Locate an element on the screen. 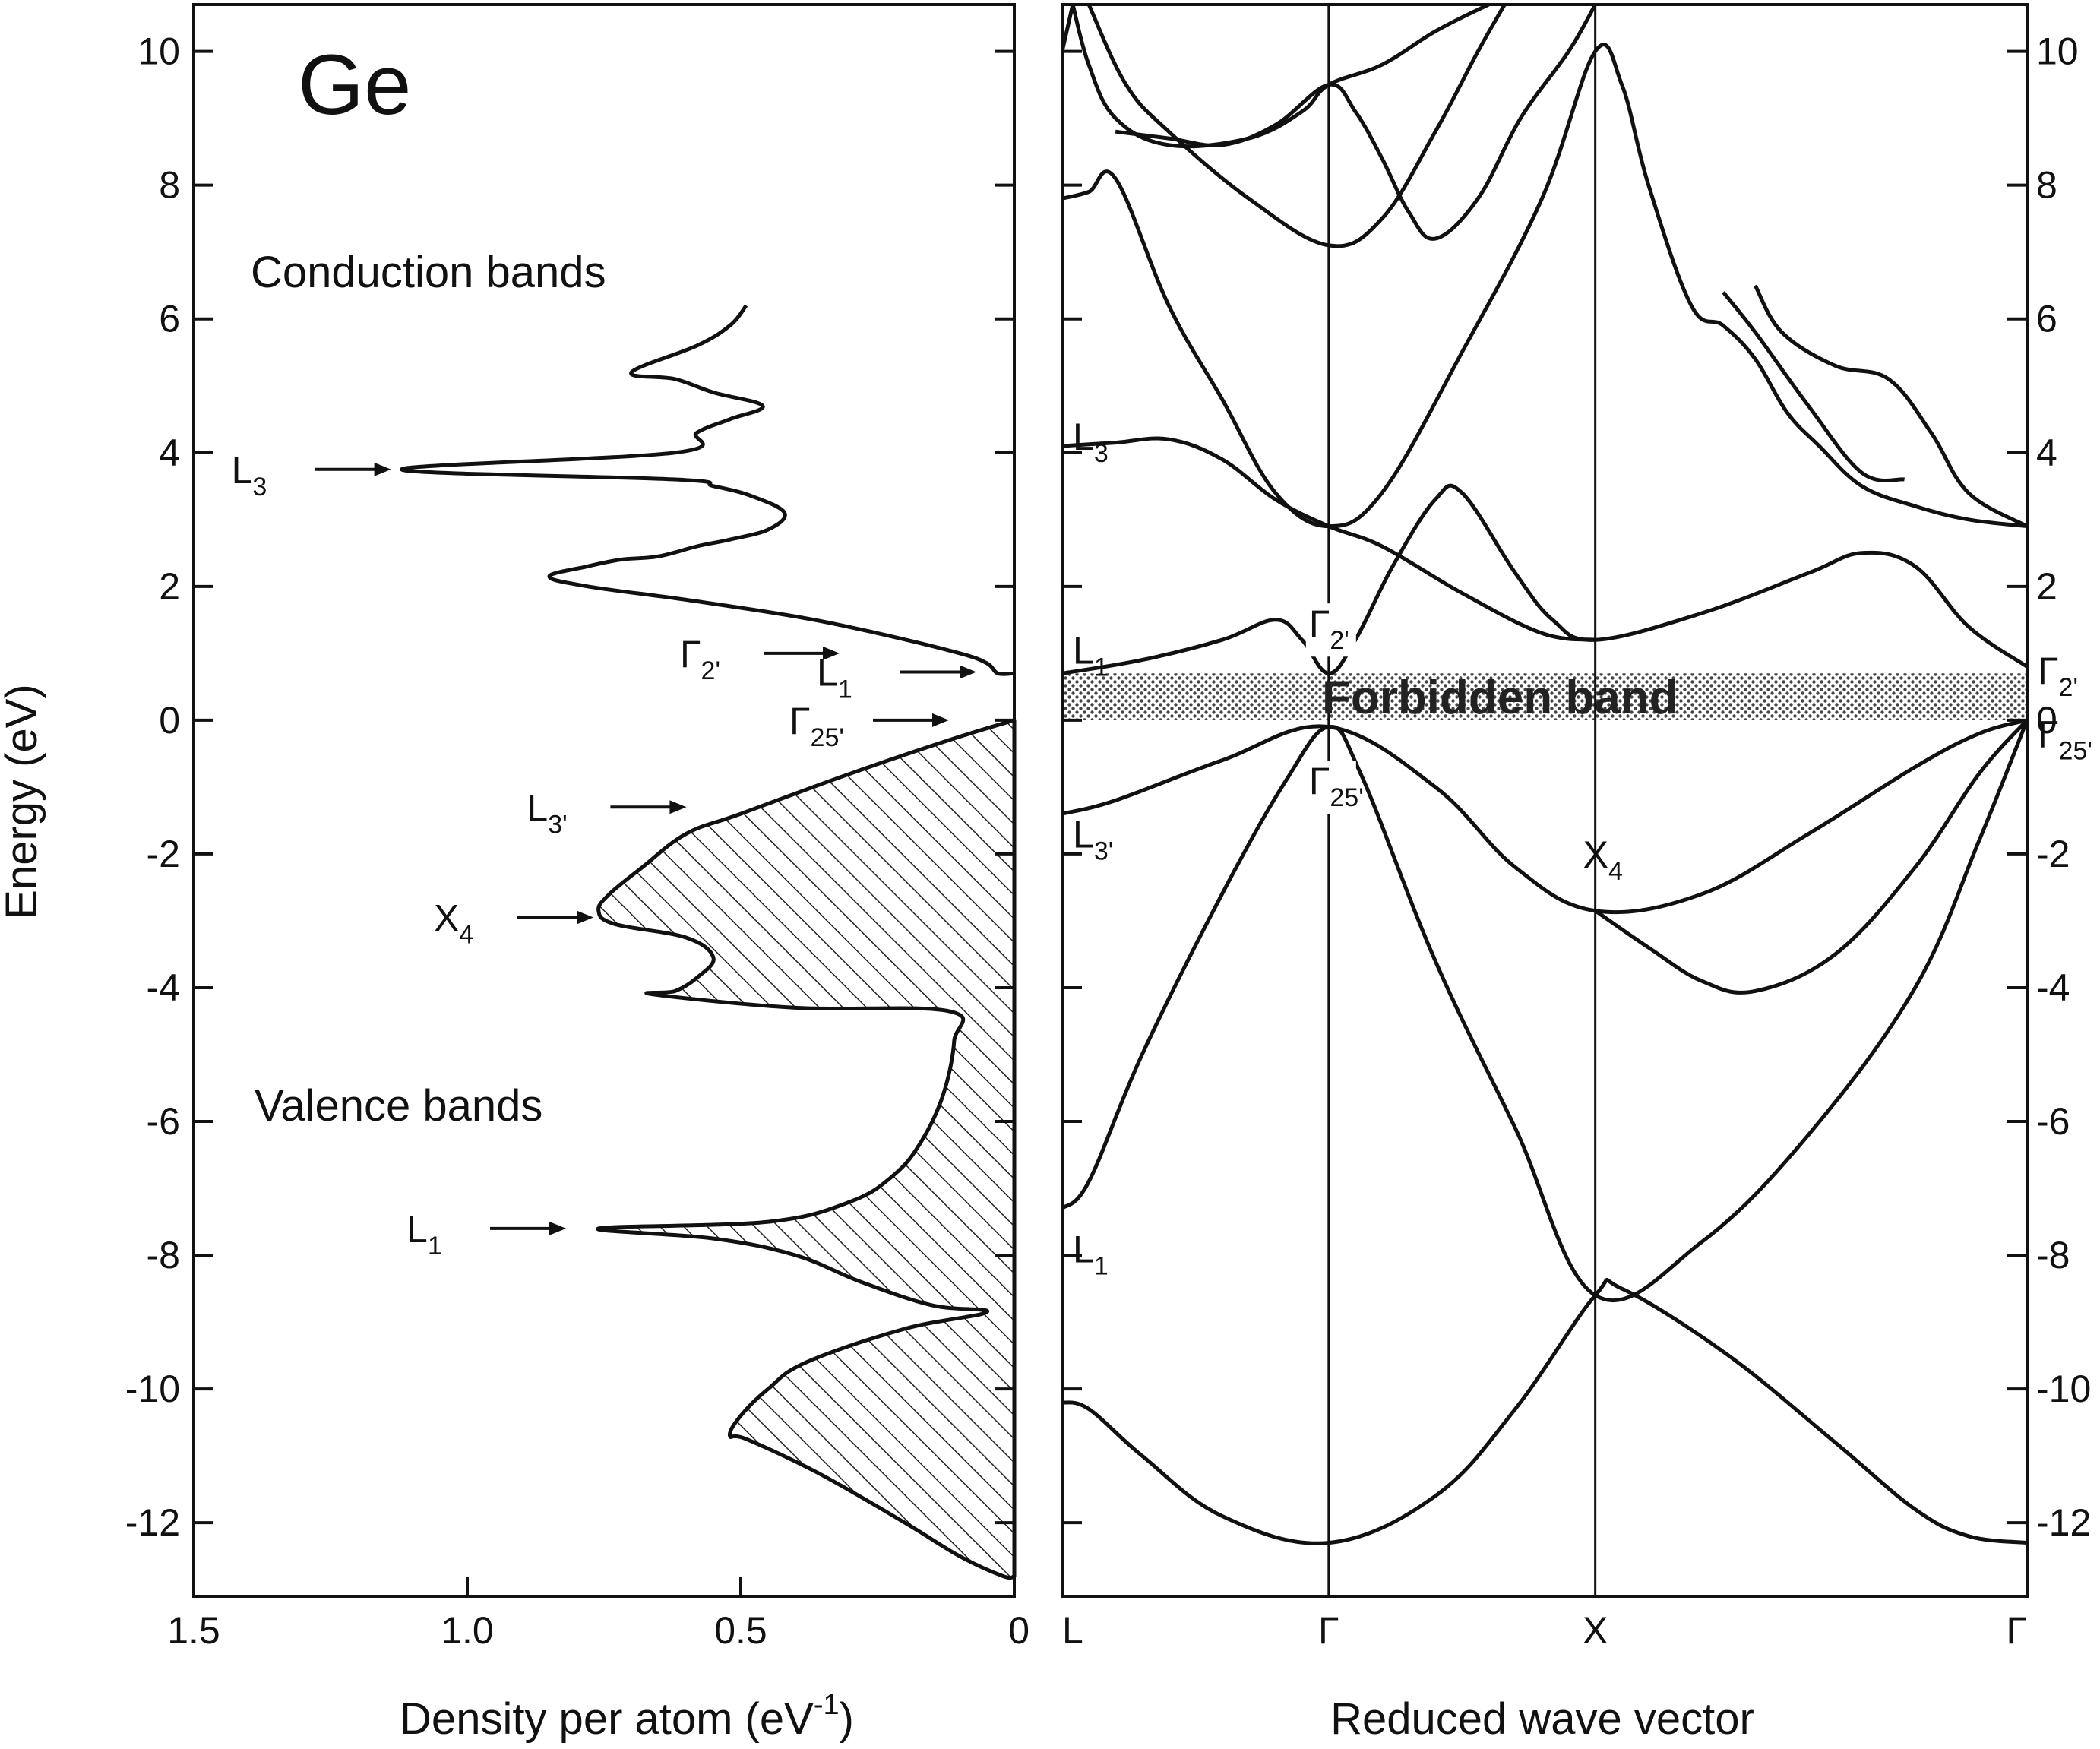 Image resolution: width=2100 pixels, height=1749 pixels. band-critical-label: L3' is located at coordinates (1093, 840).